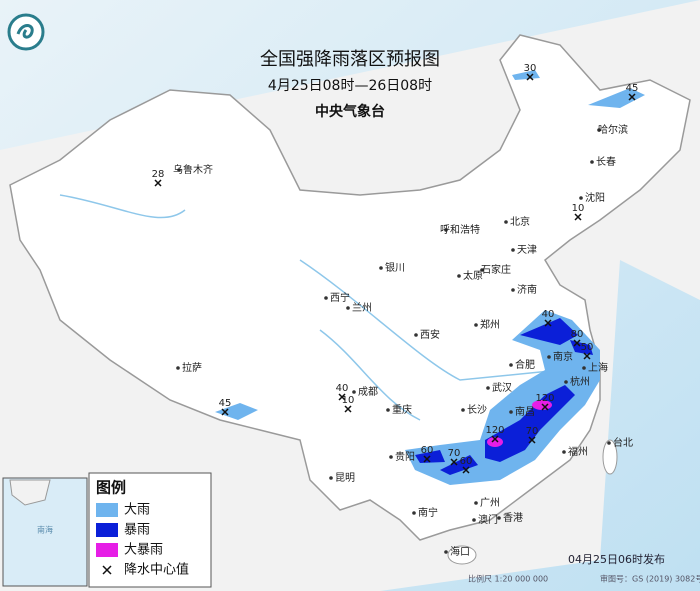 The image size is (700, 591). I want to click on city-label: 香港, so click(513, 518).